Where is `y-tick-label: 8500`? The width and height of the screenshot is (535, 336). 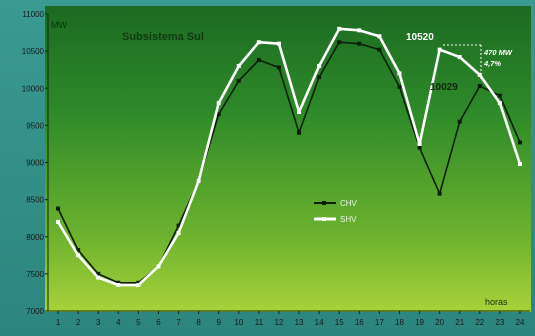
y-tick-label: 8500 is located at coordinates (35, 200).